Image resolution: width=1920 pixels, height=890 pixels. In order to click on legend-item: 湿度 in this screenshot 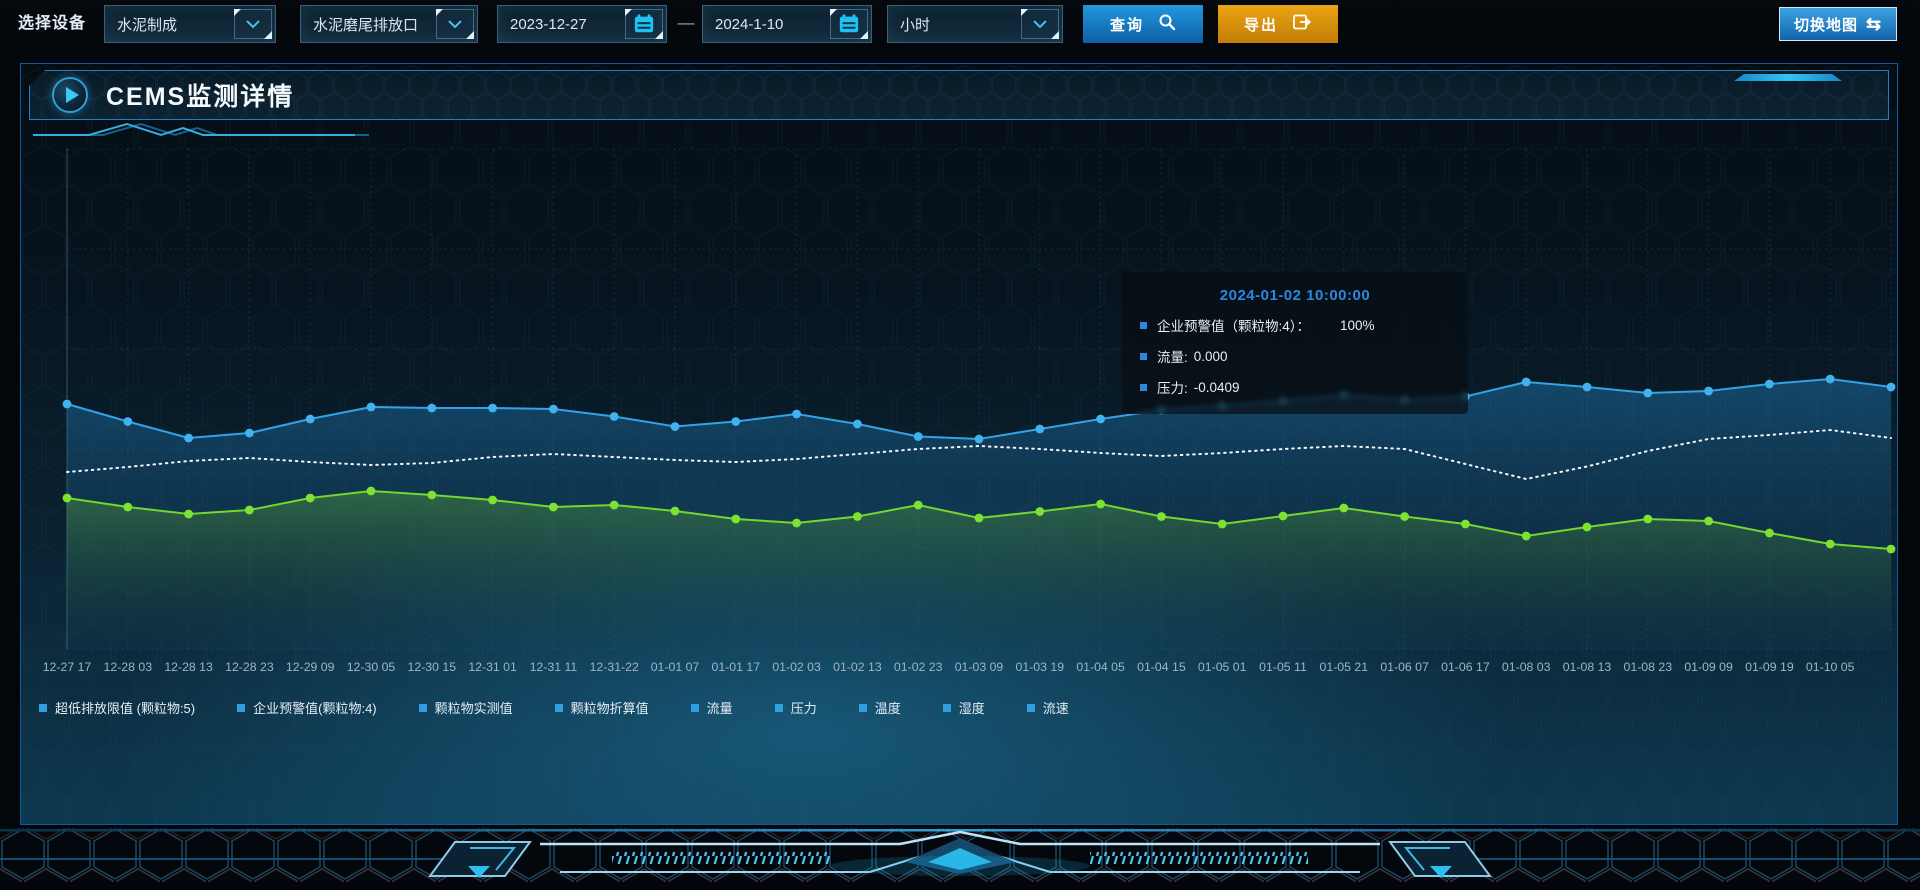, I will do `click(963, 707)`.